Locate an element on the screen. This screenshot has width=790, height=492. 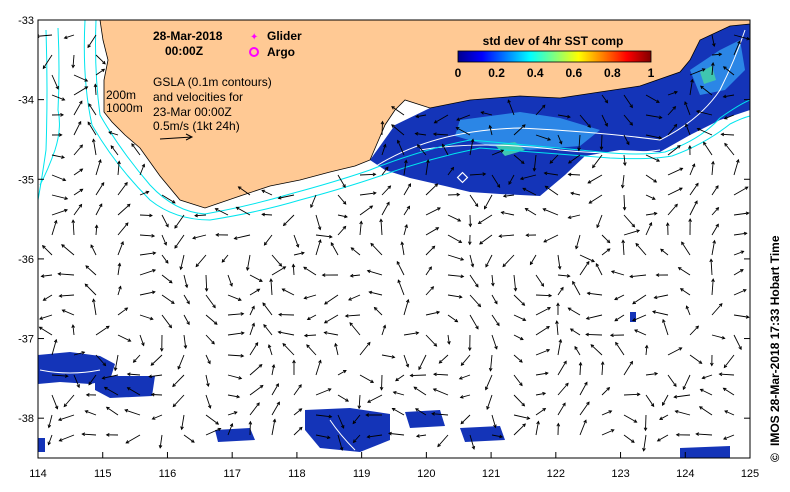
colorbar-tick-label: 0.4 is located at coordinates (535, 73).